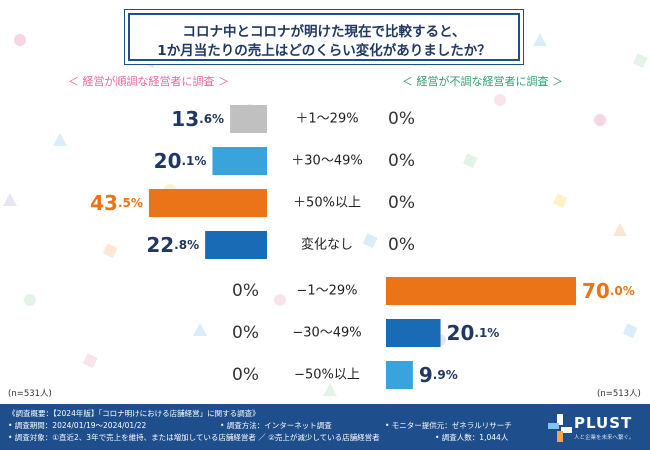  What do you see at coordinates (326, 333) in the screenshot?
I see `category-label: −30～49%` at bounding box center [326, 333].